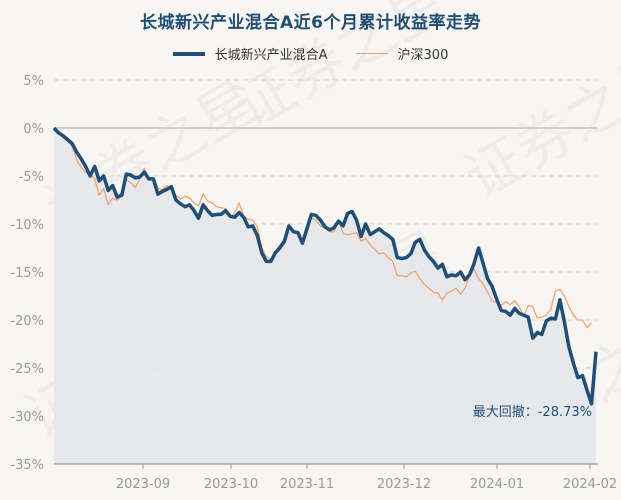 This screenshot has height=500, width=621. Describe the element at coordinates (33, 81) in the screenshot. I see `y-tick-label: 5%` at that location.